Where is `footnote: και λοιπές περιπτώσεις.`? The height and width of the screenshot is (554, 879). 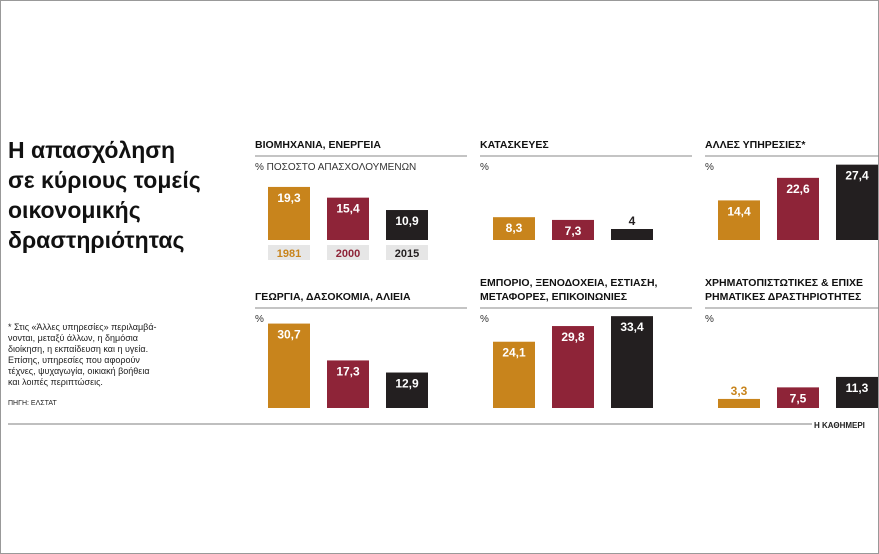
footnote: και λοιπές περιπτώσεις. is located at coordinates (55, 382).